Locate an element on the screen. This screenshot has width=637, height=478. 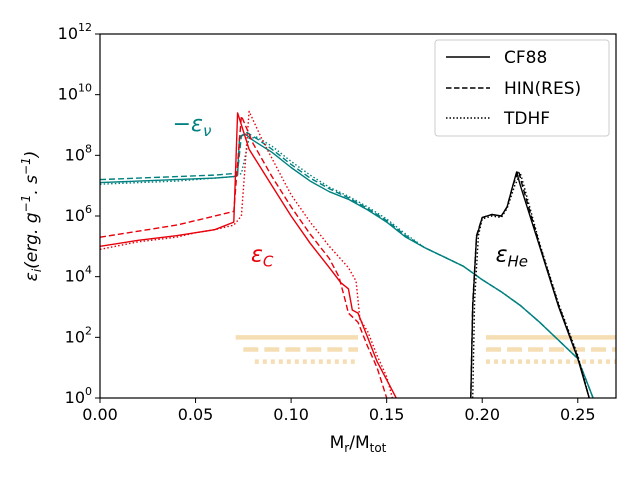
x-tick-label: 0.25 is located at coordinates (578, 414).